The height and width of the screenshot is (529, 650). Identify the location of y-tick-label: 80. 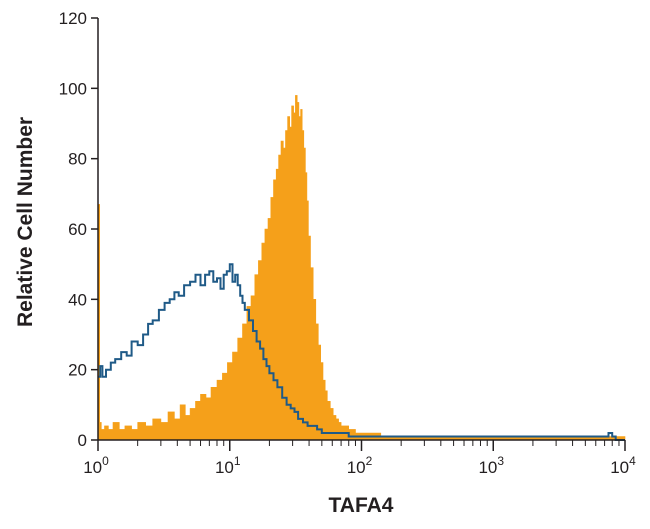
(77, 159).